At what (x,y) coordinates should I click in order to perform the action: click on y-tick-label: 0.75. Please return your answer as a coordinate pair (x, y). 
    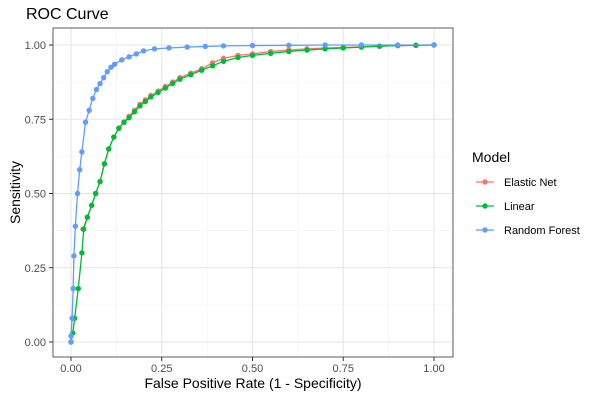
    Looking at the image, I should click on (35, 120).